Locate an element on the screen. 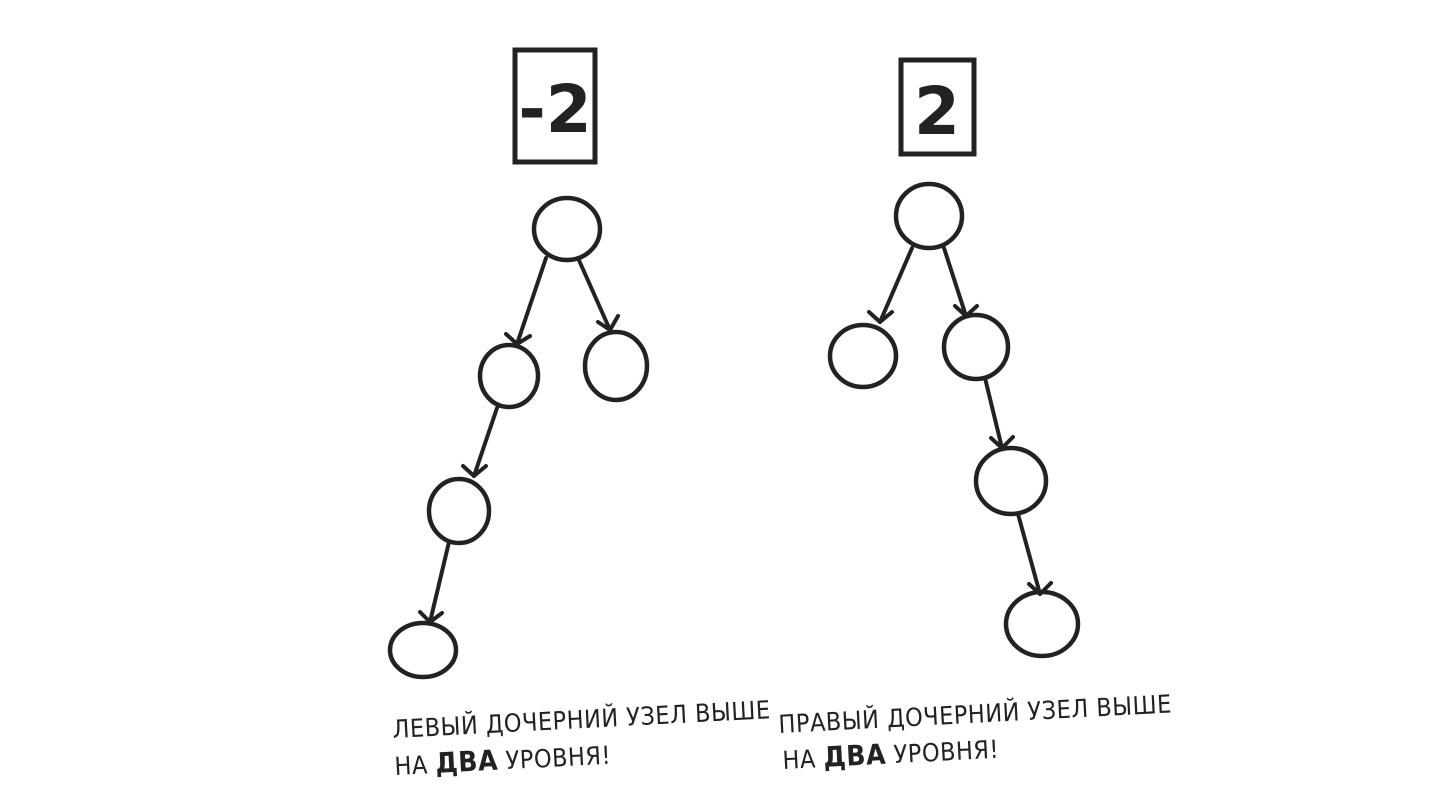 The width and height of the screenshot is (1433, 811). left-balance-label: -2 is located at coordinates (554, 109).